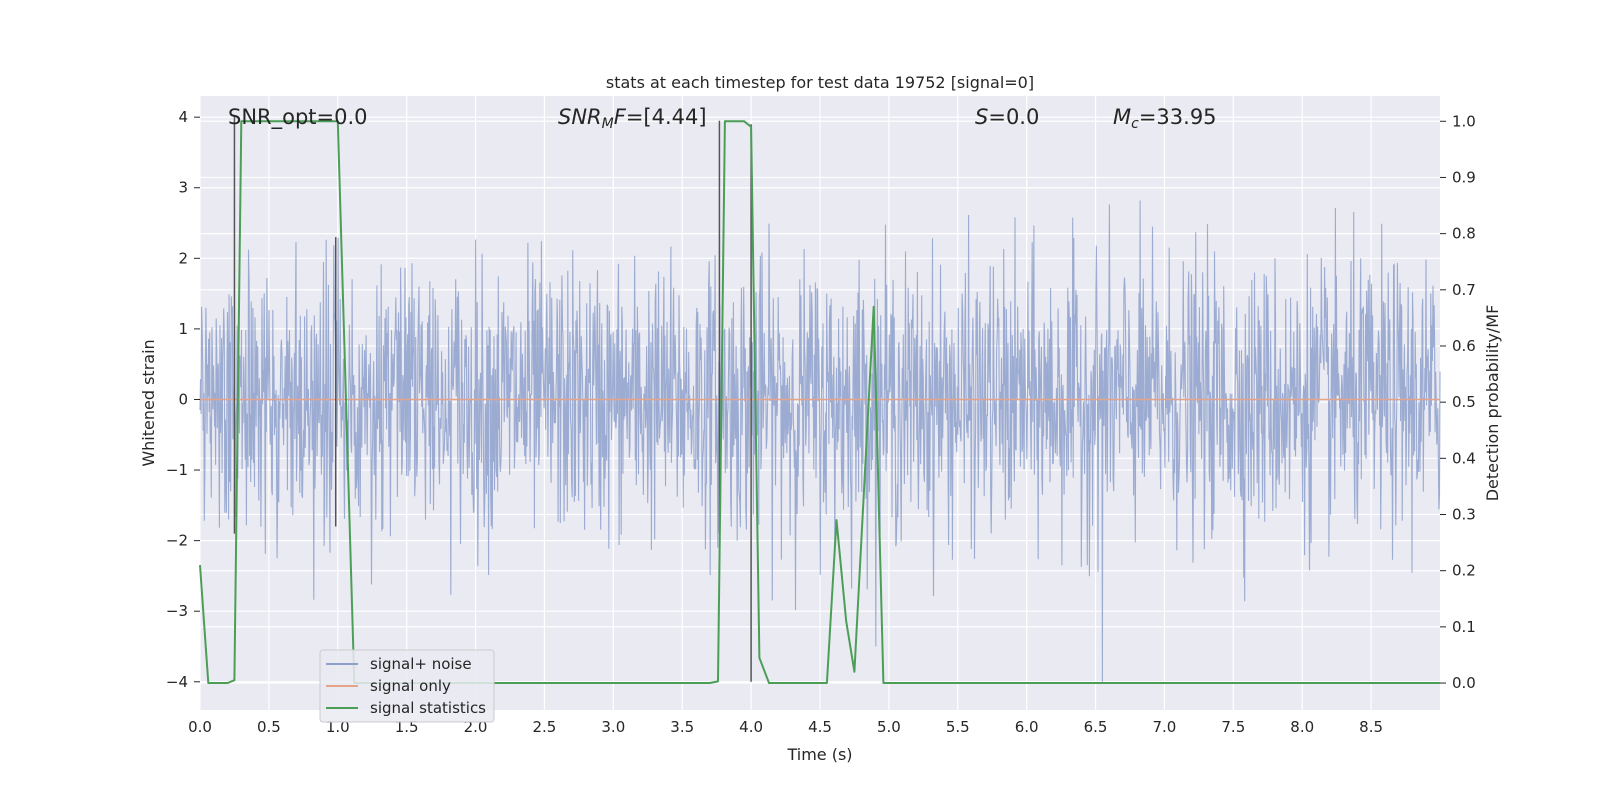 This screenshot has width=1600, height=800. What do you see at coordinates (820, 727) in the screenshot?
I see `x-tick-label: 4.5` at bounding box center [820, 727].